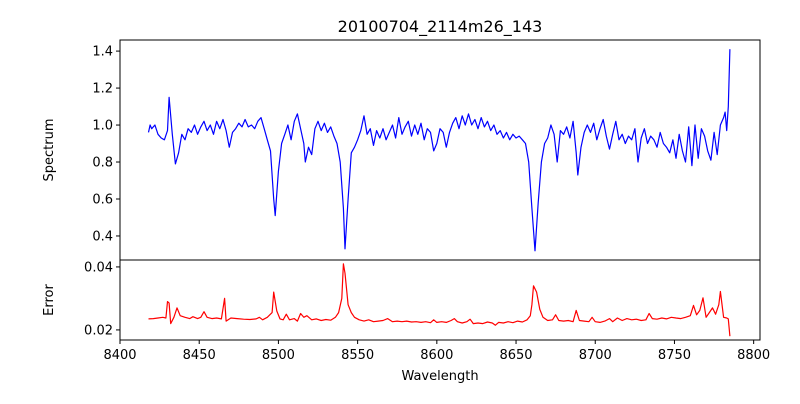 The height and width of the screenshot is (404, 800). What do you see at coordinates (515, 355) in the screenshot?
I see `x-tick-label: 8650` at bounding box center [515, 355].